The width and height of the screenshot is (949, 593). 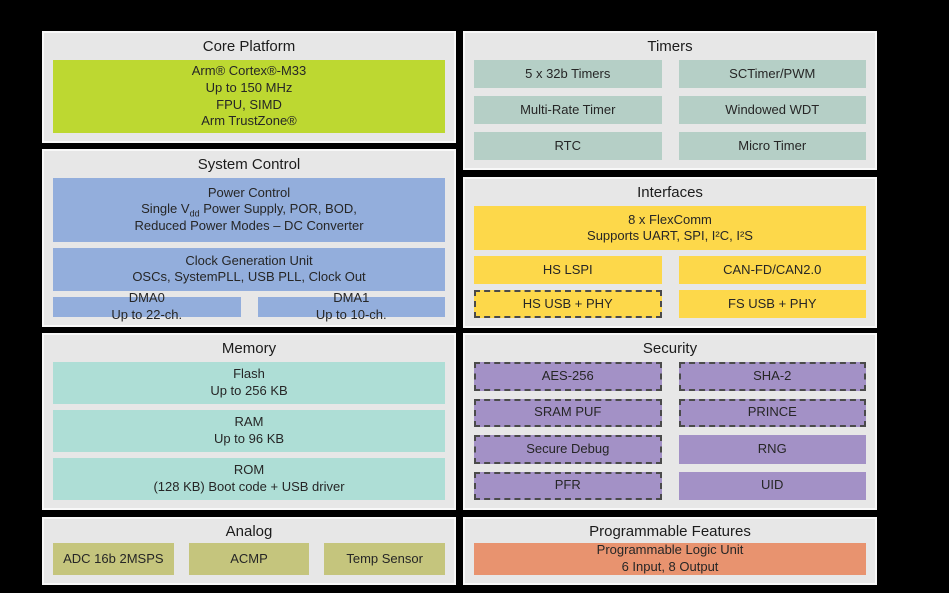 What do you see at coordinates (772, 110) in the screenshot?
I see `block-windowed-wdt: Windowed WDT` at bounding box center [772, 110].